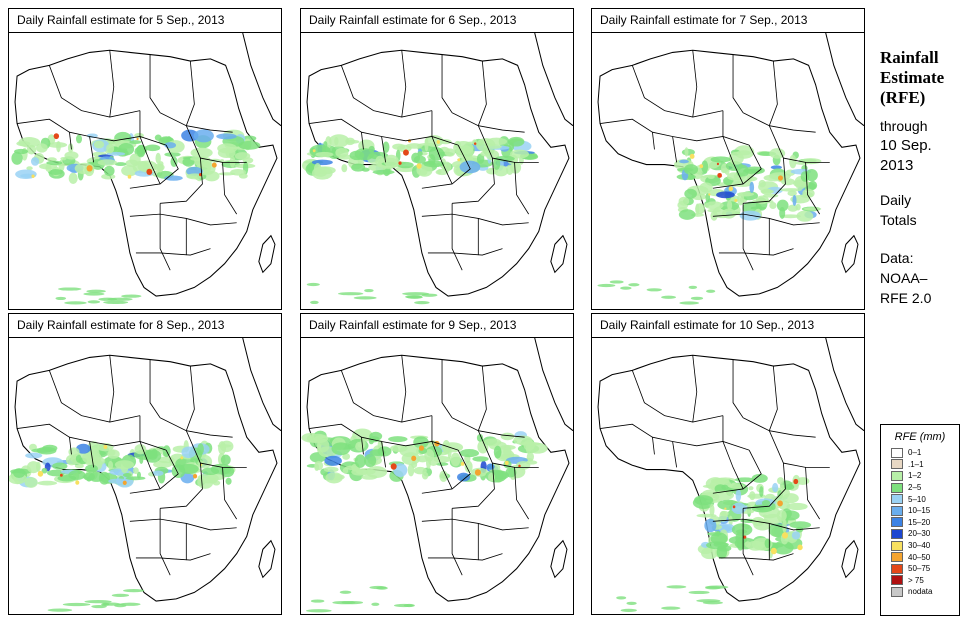 This screenshot has width=967, height=626. I want to click on date-label: 10 Sep. 2013, so click(923, 156).